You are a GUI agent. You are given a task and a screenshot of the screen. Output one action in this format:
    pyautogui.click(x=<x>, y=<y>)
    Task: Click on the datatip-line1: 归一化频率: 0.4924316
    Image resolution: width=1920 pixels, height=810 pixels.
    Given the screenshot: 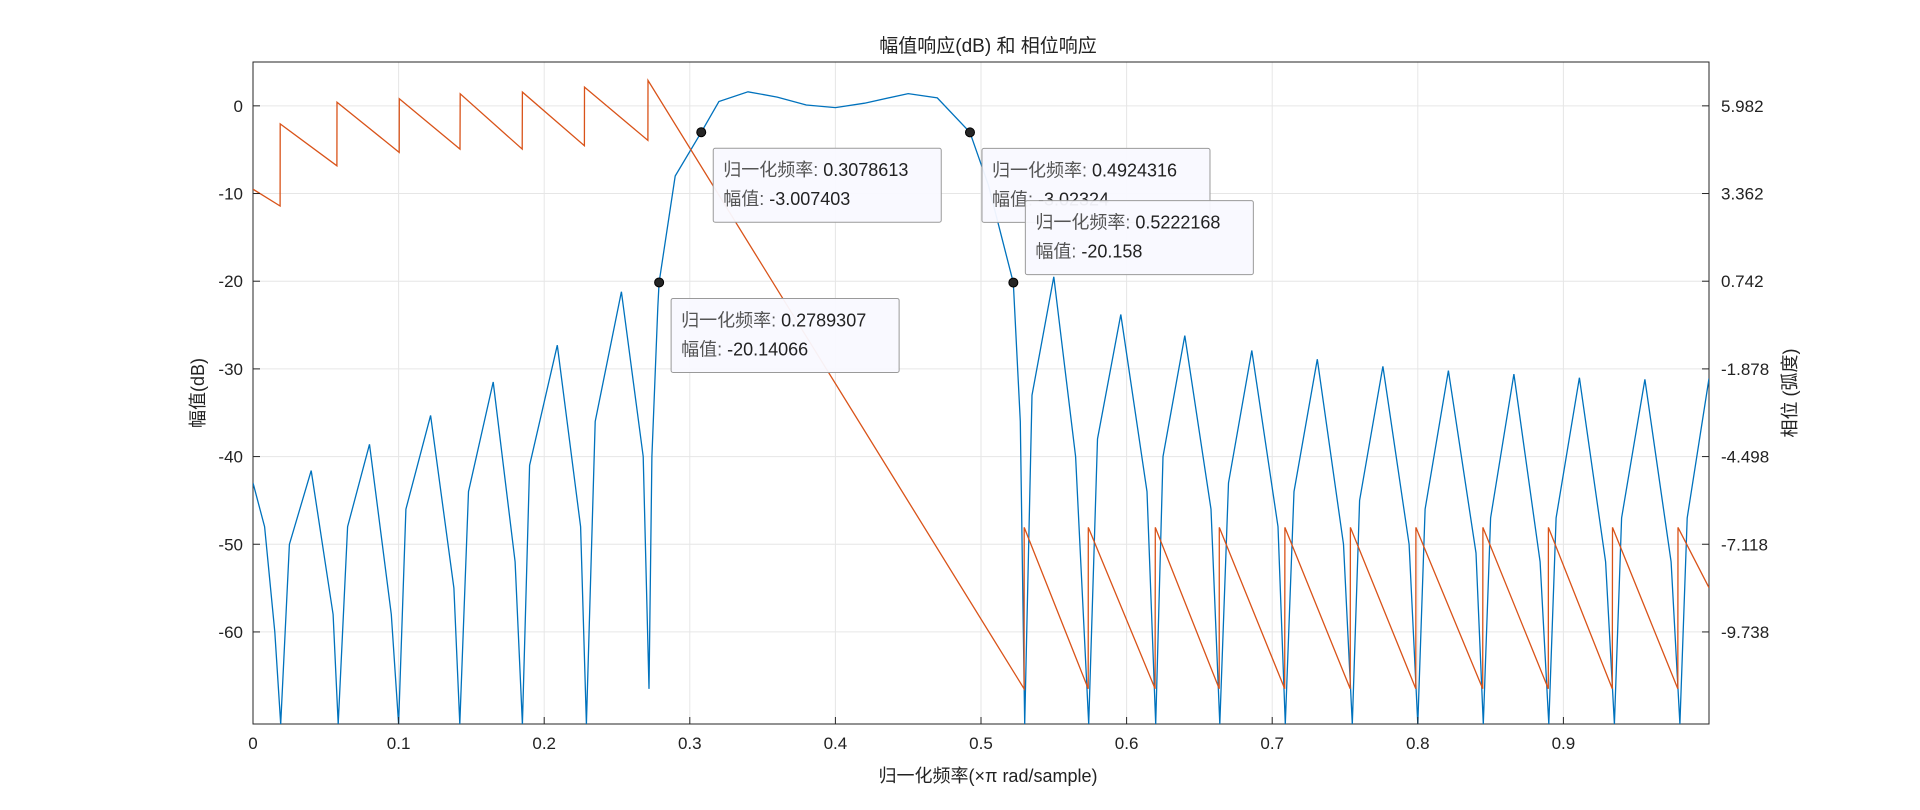 What is the action you would take?
    pyautogui.click(x=1084, y=170)
    